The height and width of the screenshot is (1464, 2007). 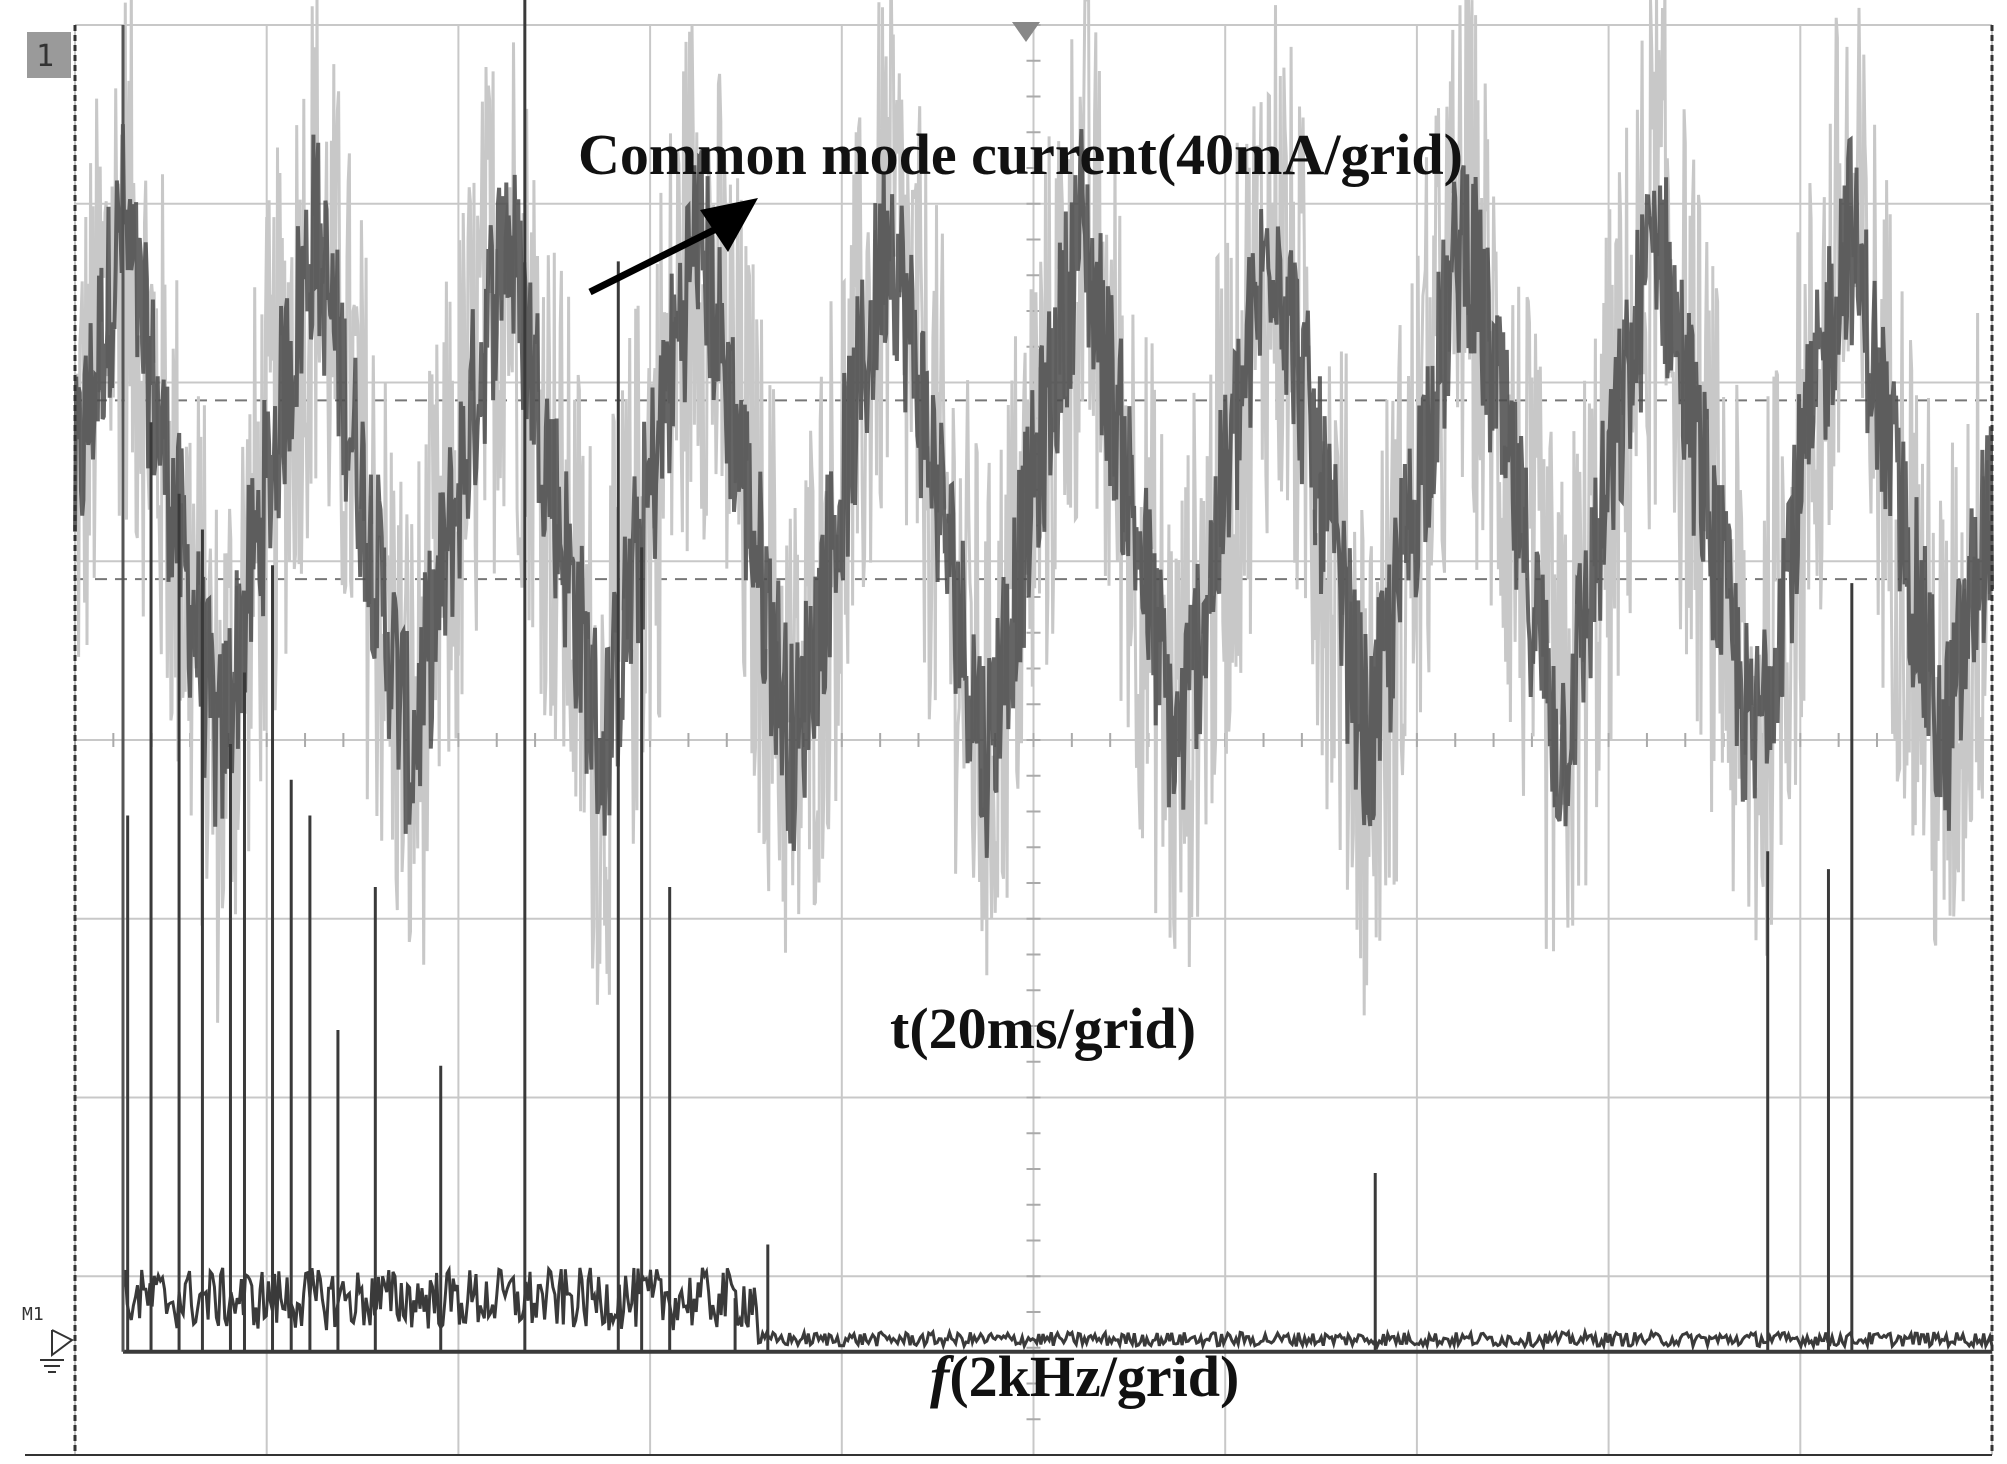 I want to click on m1-ground-icon, so click(x=62, y=1343).